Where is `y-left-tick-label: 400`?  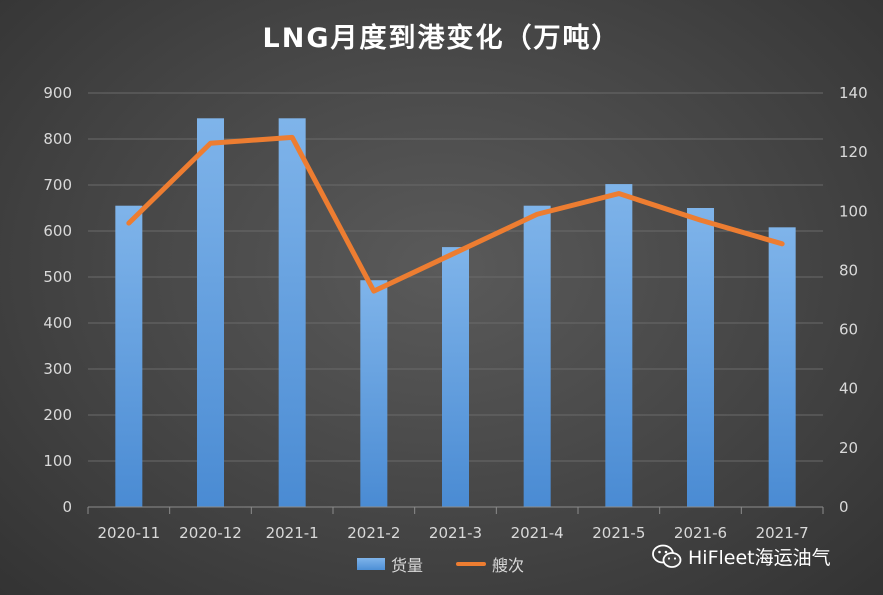 y-left-tick-label: 400 is located at coordinates (57, 323).